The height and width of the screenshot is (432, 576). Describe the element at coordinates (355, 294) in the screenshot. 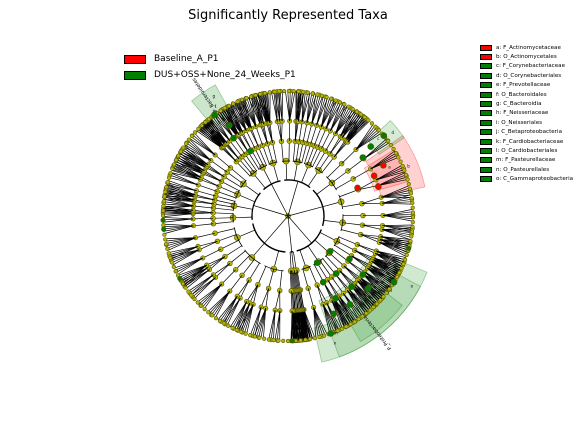

I see `clade-letter: h` at that location.